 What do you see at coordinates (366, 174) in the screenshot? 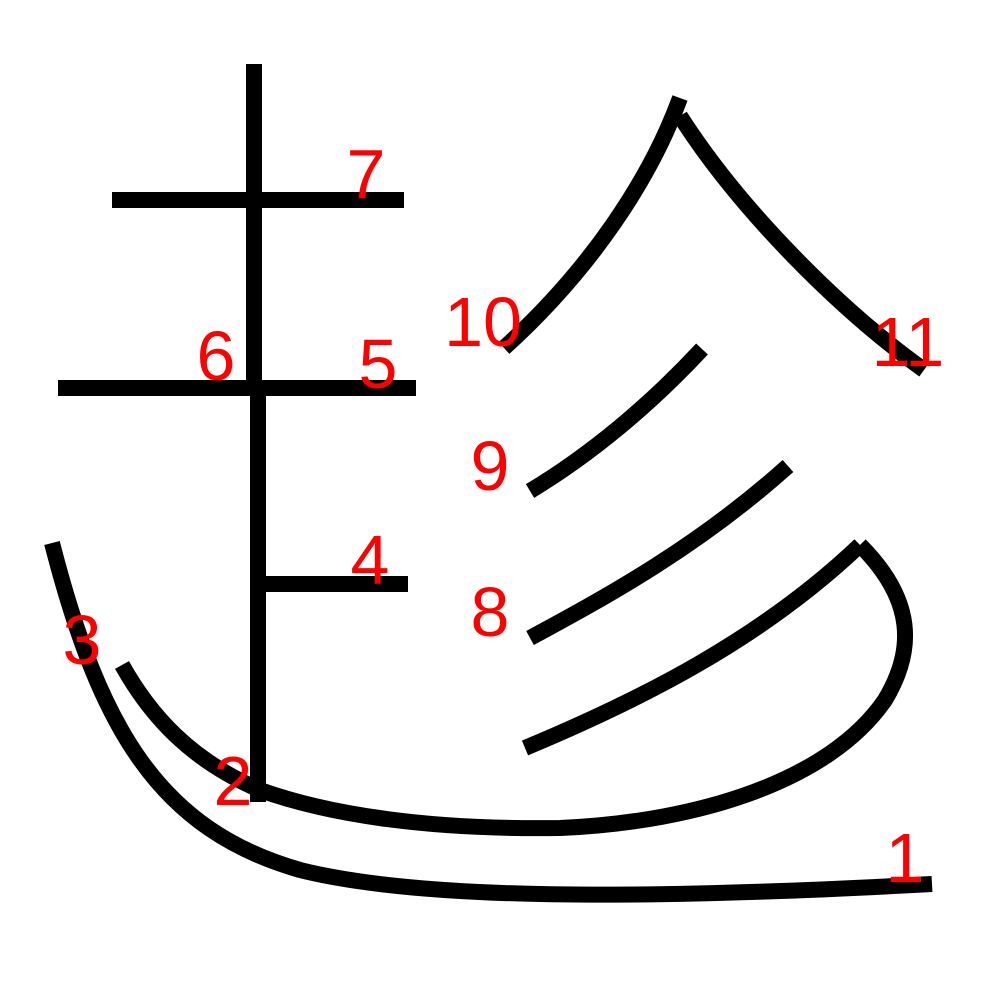
I see `stroke-number-7: 7` at bounding box center [366, 174].